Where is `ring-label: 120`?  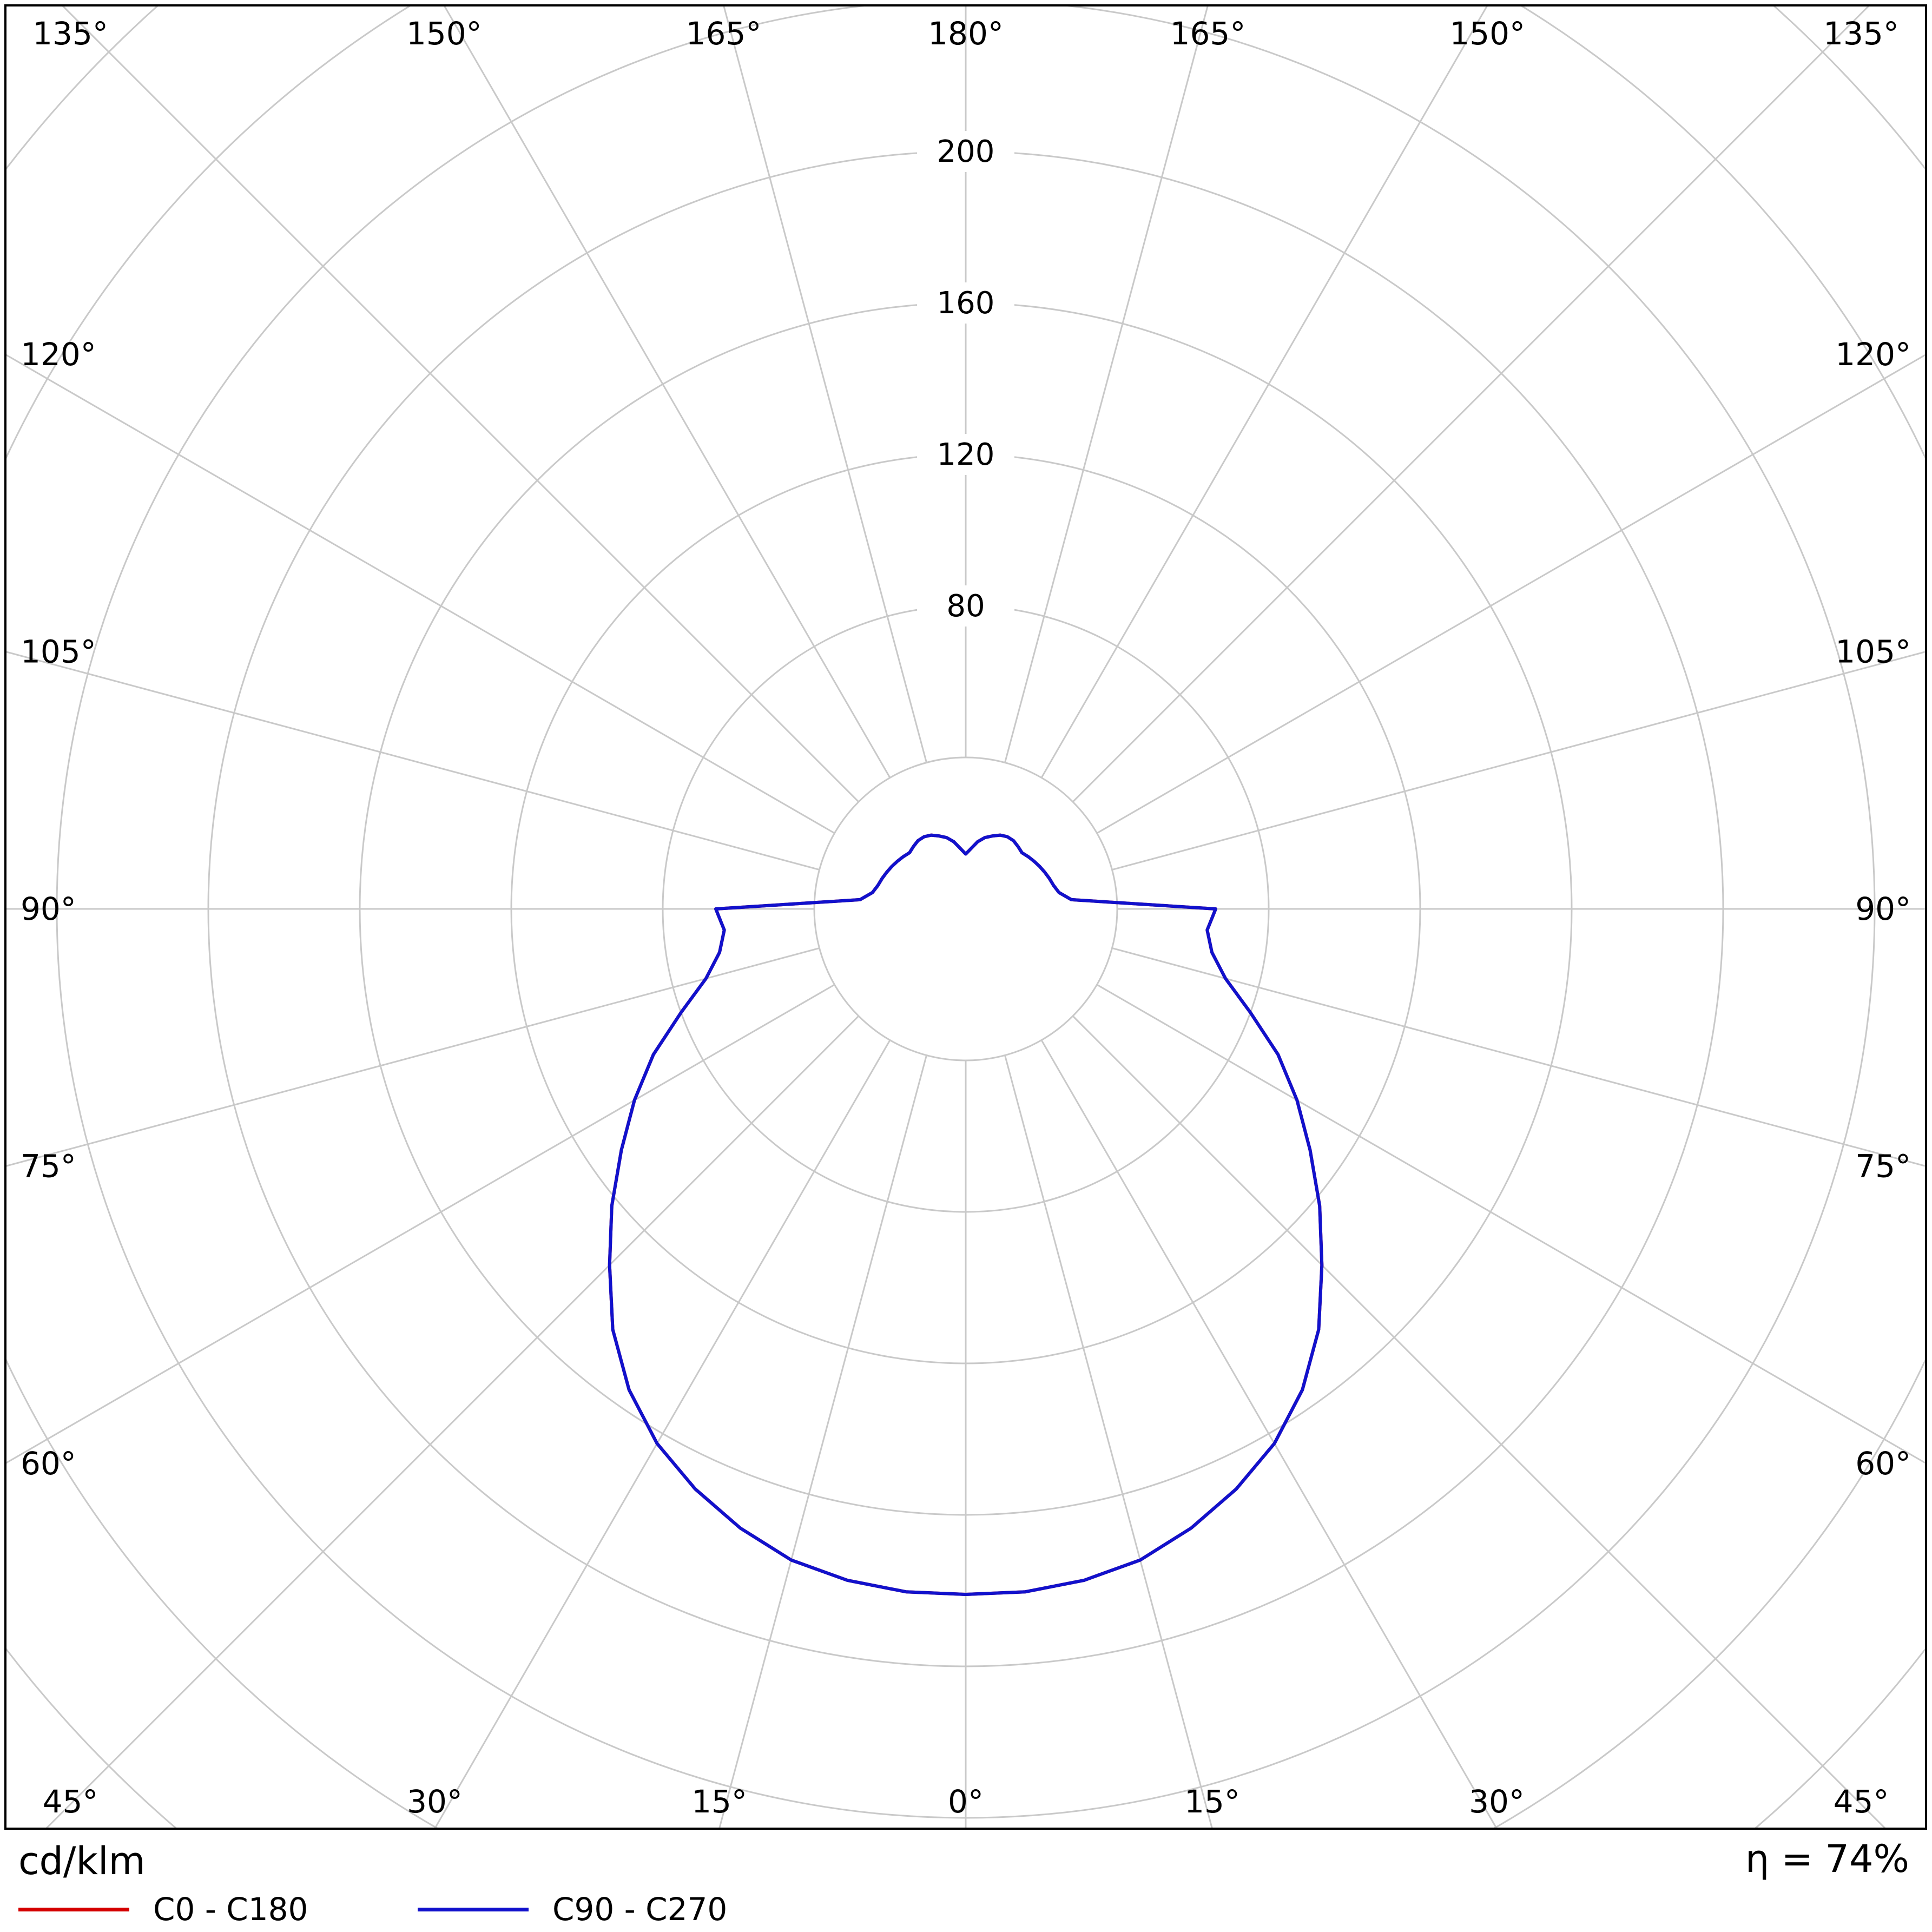 ring-label: 120 is located at coordinates (966, 454).